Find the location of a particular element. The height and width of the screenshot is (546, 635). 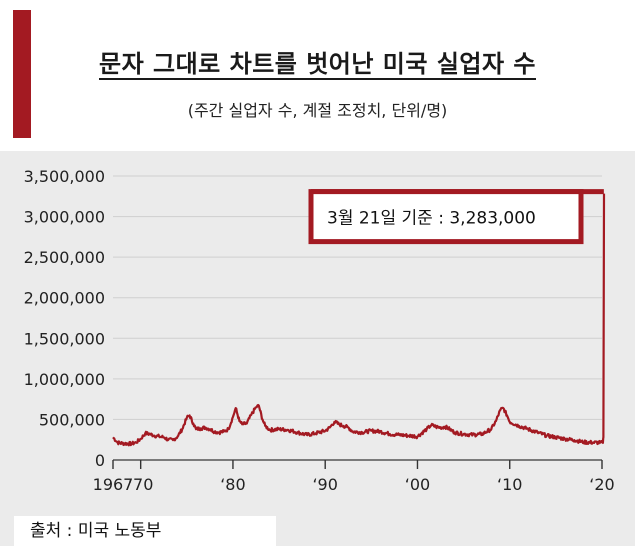

chart-subtitle: (주간 실업자 수, 계절 조정치, 단위/명) is located at coordinates (317, 110).